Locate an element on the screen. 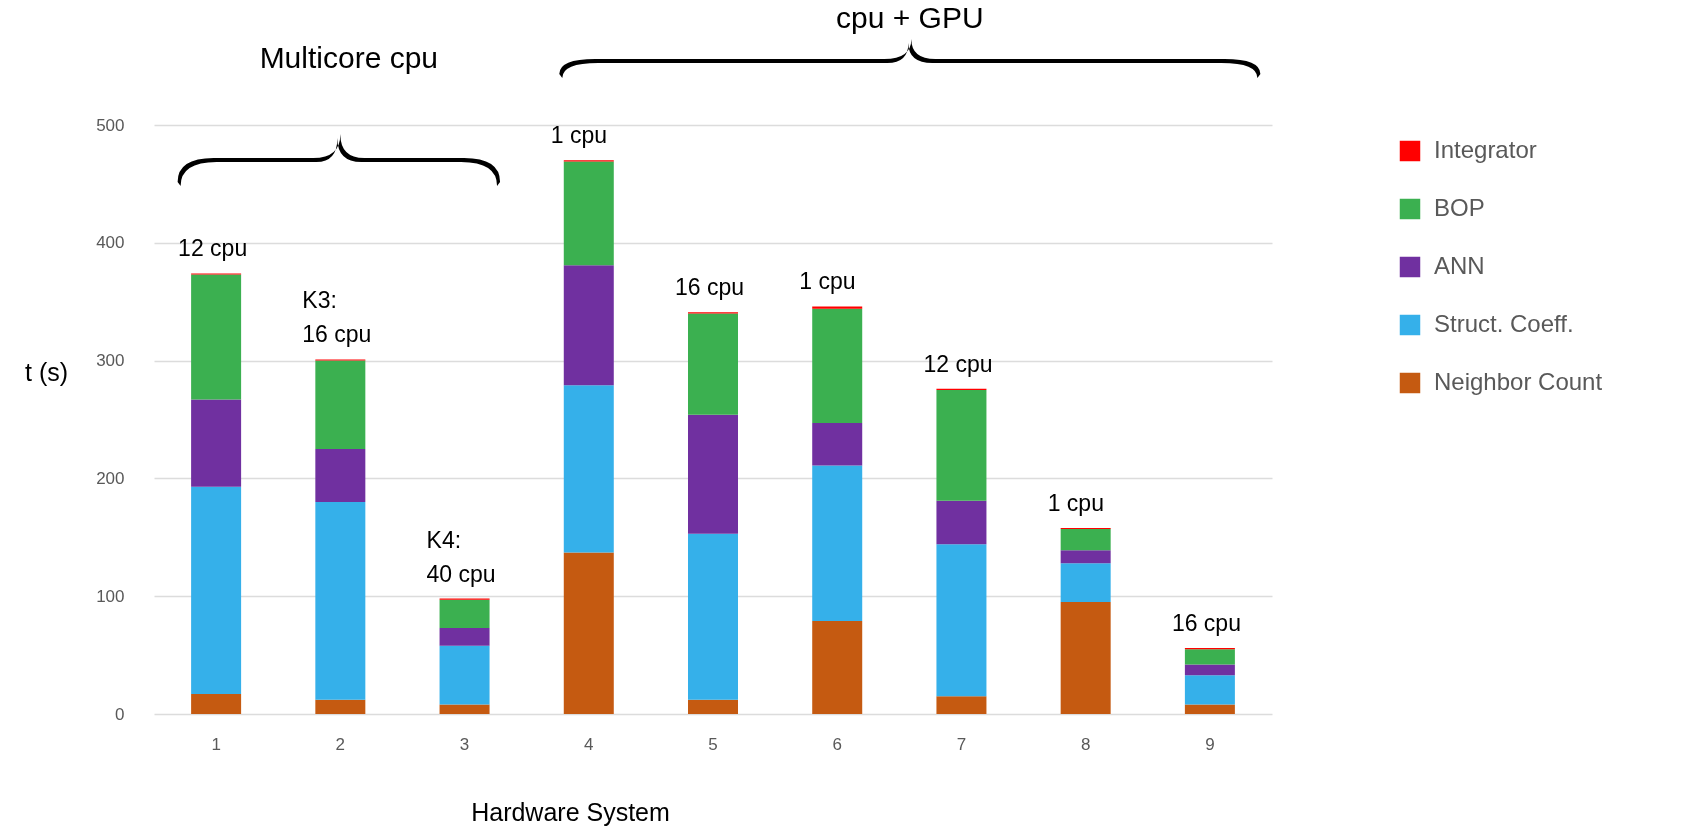 Image resolution: width=1698 pixels, height=837 pixels. legend-label: Struct. Coeff. is located at coordinates (1504, 323).